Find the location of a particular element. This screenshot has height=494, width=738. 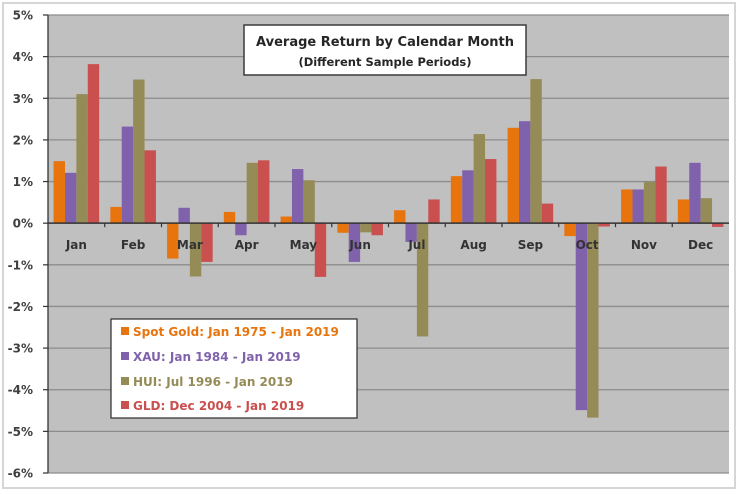

bar-hui-jul is located at coordinates (422, 280).